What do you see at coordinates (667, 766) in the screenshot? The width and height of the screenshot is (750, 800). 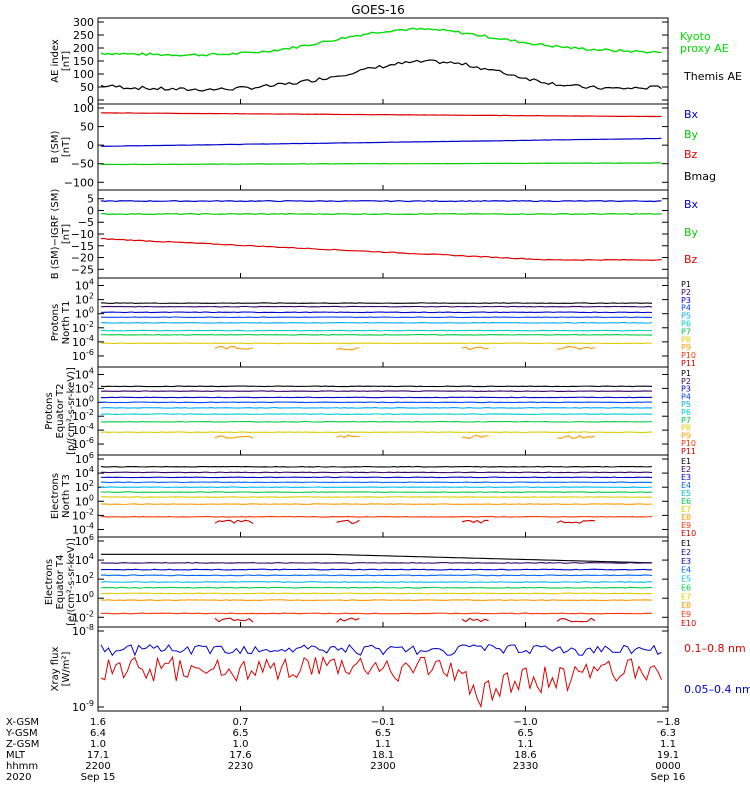 I see `x-axis-value-hhmm: 0000` at bounding box center [667, 766].